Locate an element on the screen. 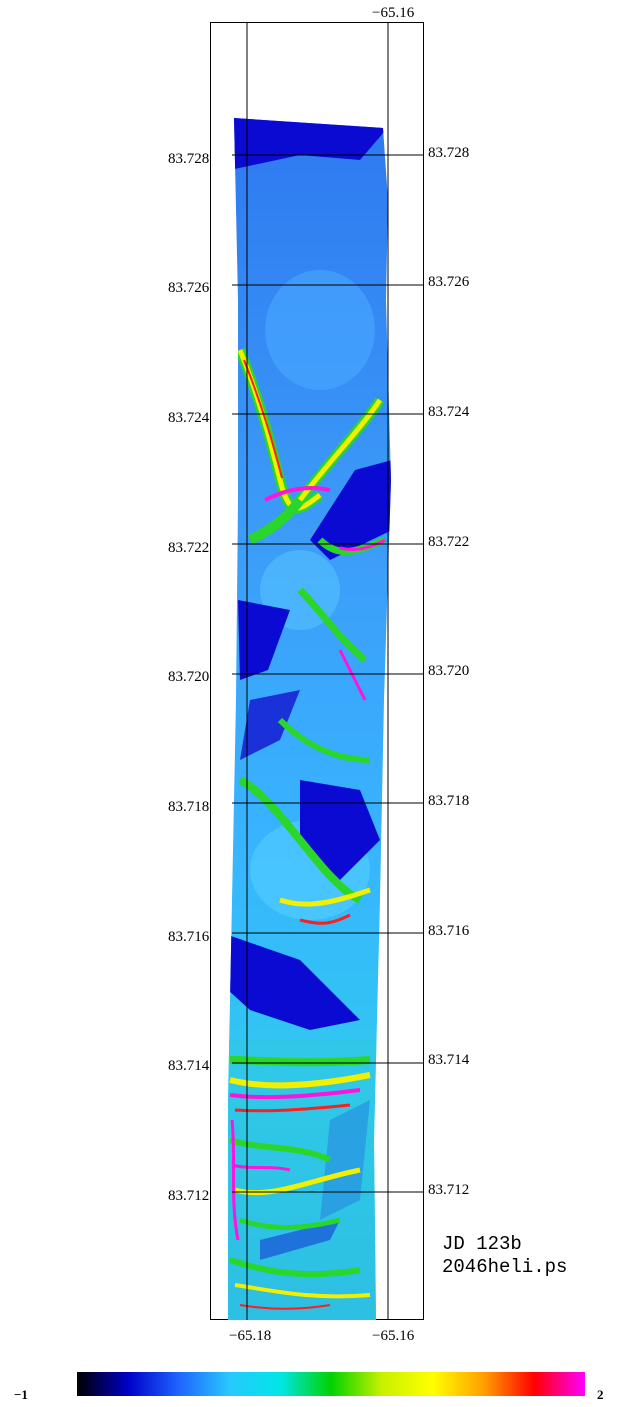 The height and width of the screenshot is (1407, 623). left-latitude-label: 83.726 is located at coordinates (189, 288).